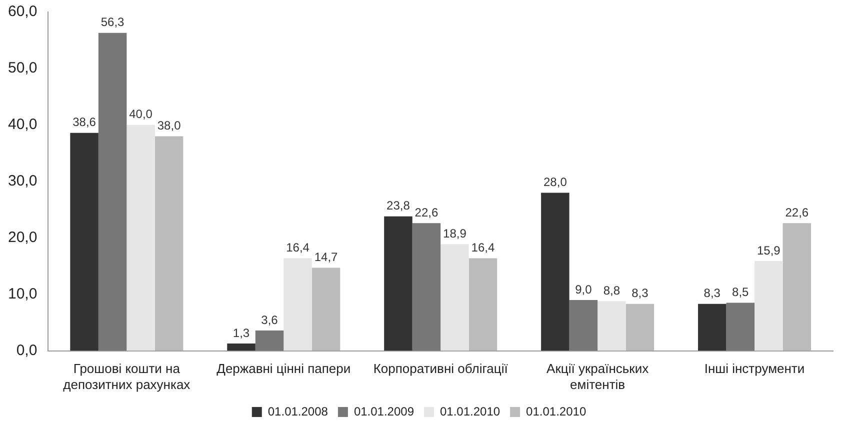 Image resolution: width=843 pixels, height=433 pixels. Describe the element at coordinates (23, 293) in the screenshot. I see `y-tick-label: 10,0` at that location.